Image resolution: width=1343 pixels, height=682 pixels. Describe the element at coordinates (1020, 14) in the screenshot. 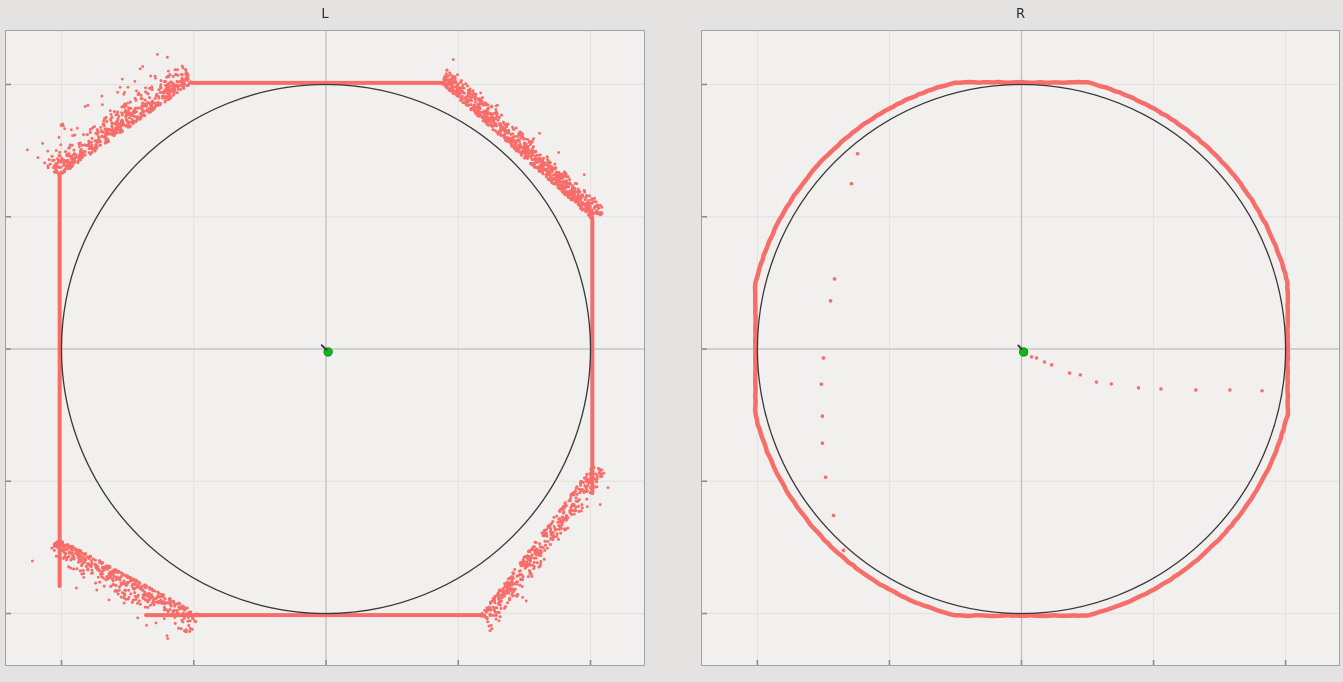

I see `right-stick-title: R` at that location.